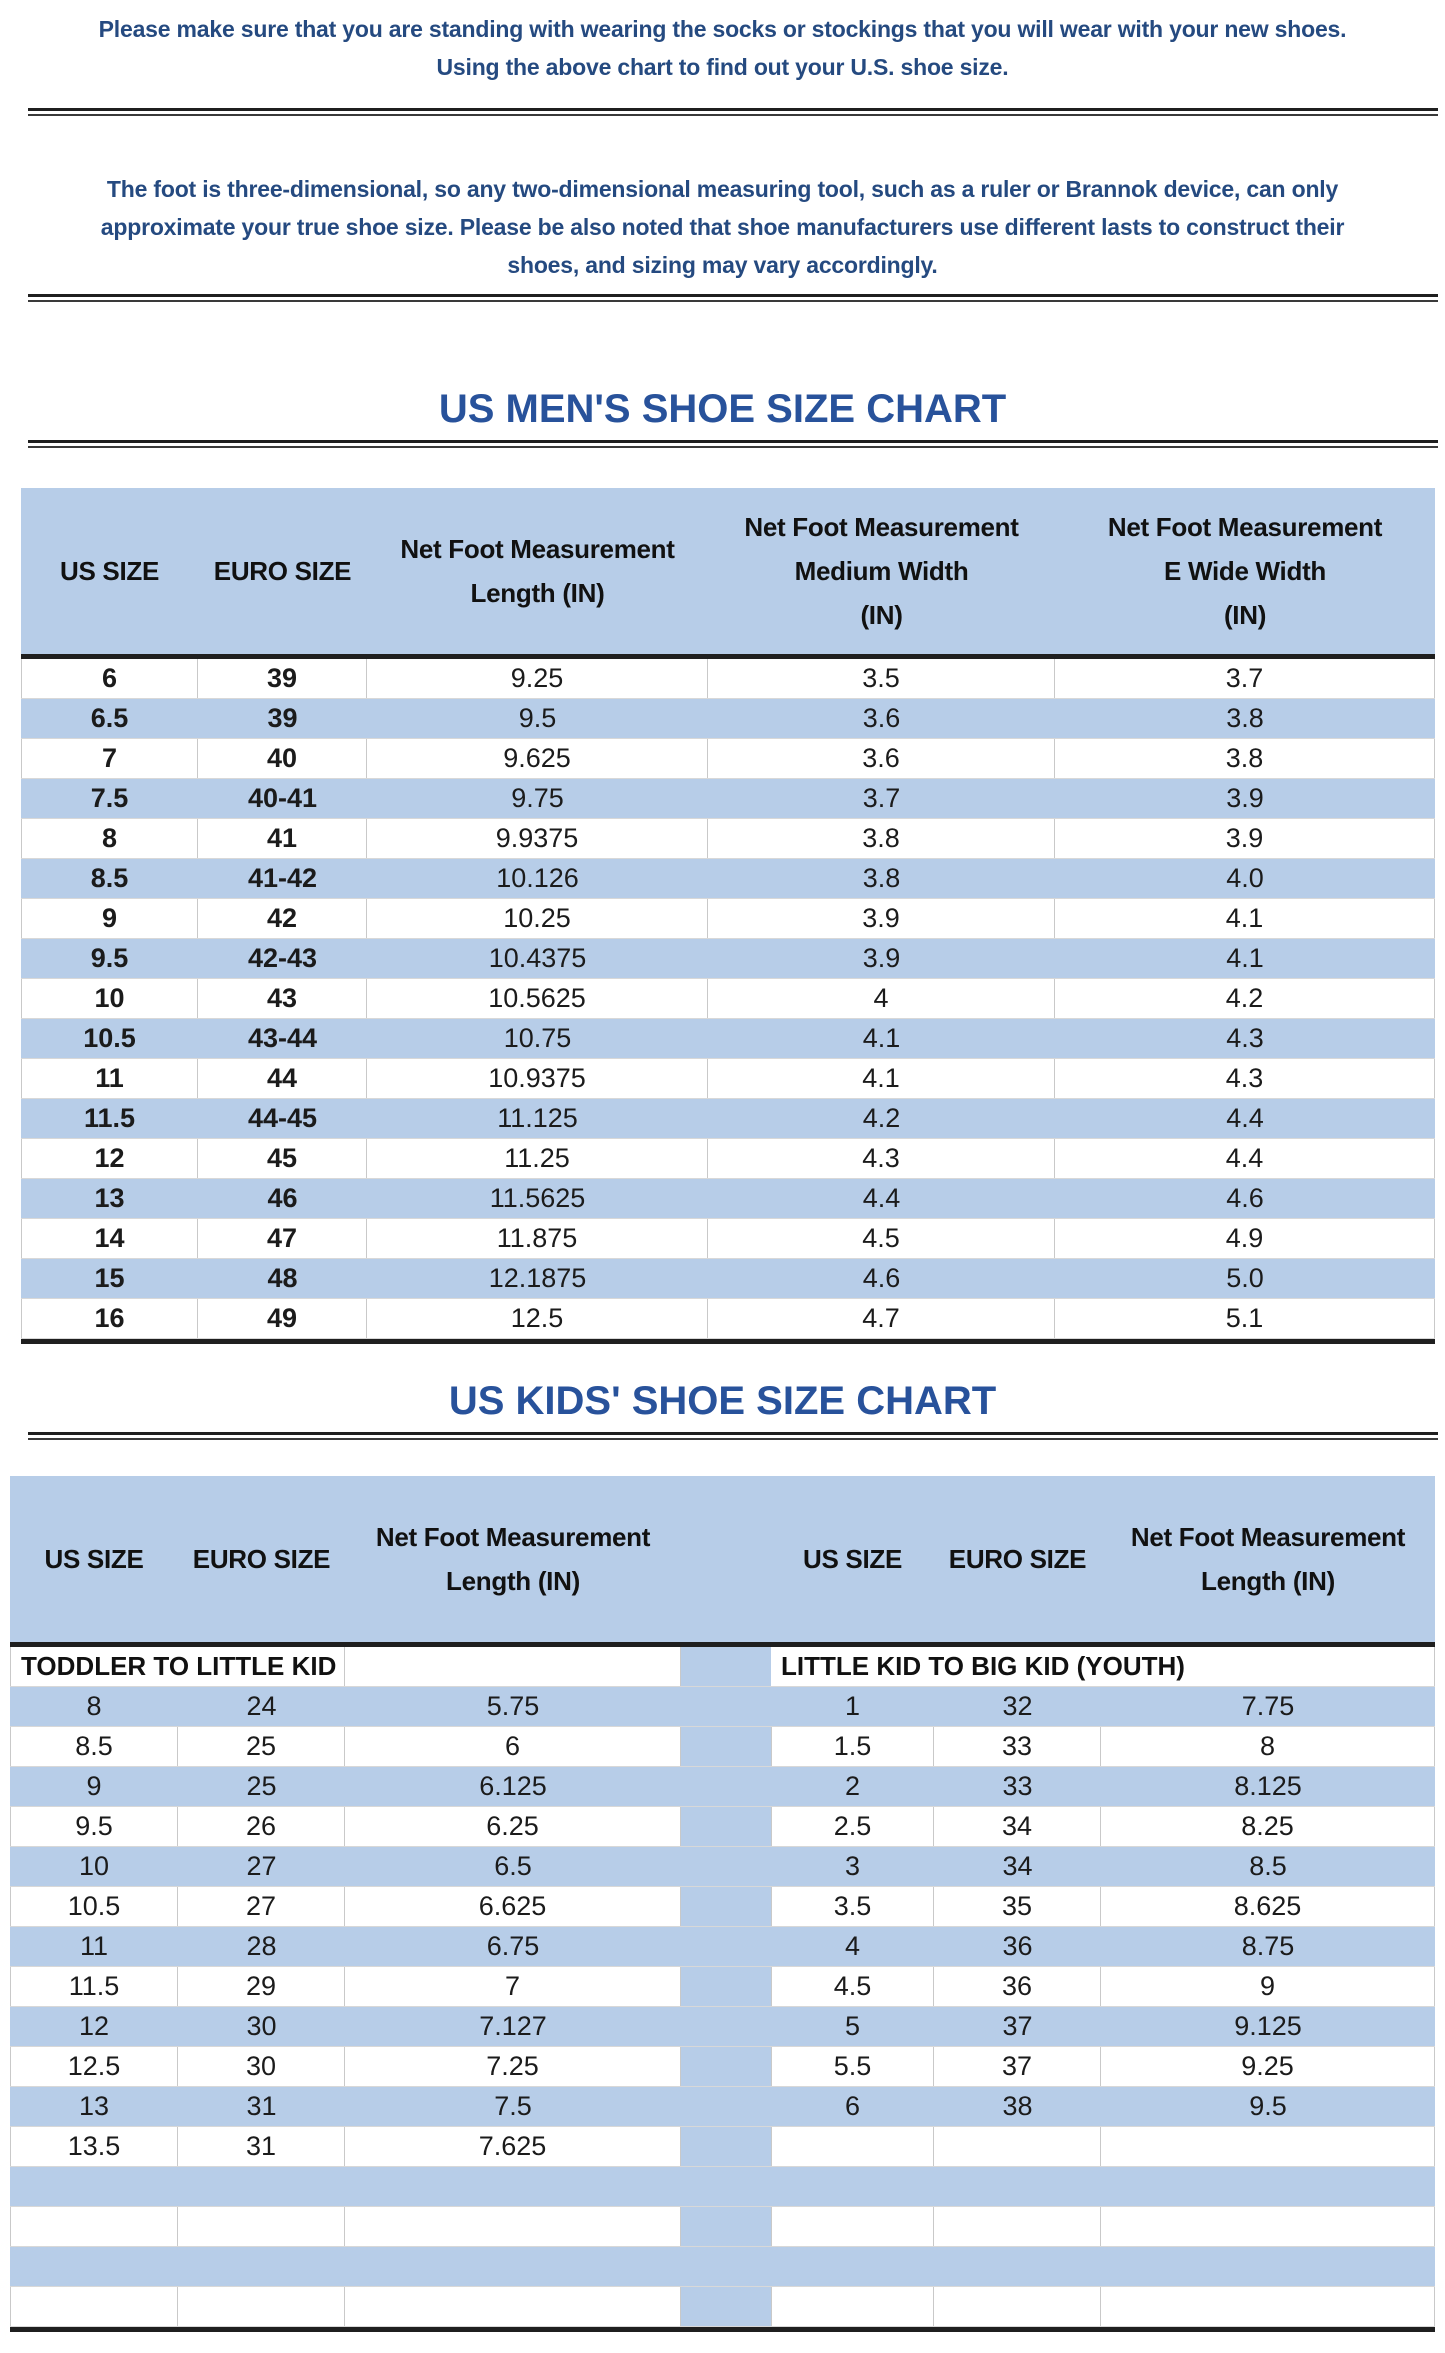 The image size is (1445, 2353). What do you see at coordinates (881, 1078) in the screenshot?
I see `cell: 4.1` at bounding box center [881, 1078].